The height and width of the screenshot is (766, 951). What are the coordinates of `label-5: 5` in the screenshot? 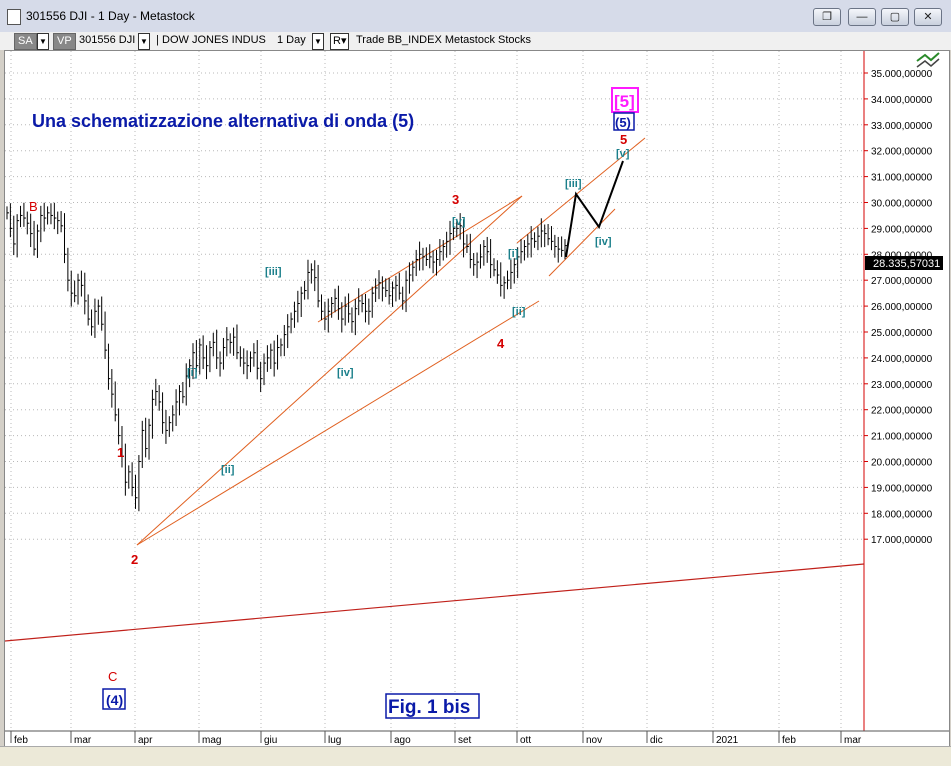 It's located at (623, 139).